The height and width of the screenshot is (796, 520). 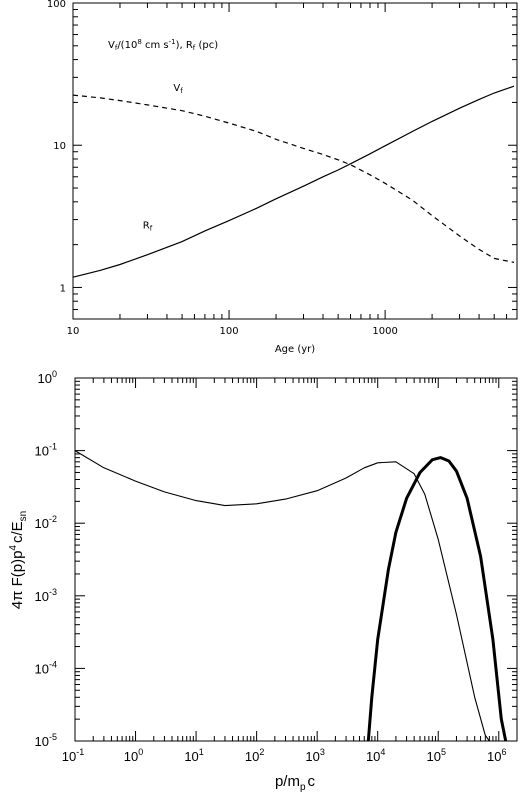 What do you see at coordinates (63, 288) in the screenshot?
I see `y-tick-label: 1` at bounding box center [63, 288].